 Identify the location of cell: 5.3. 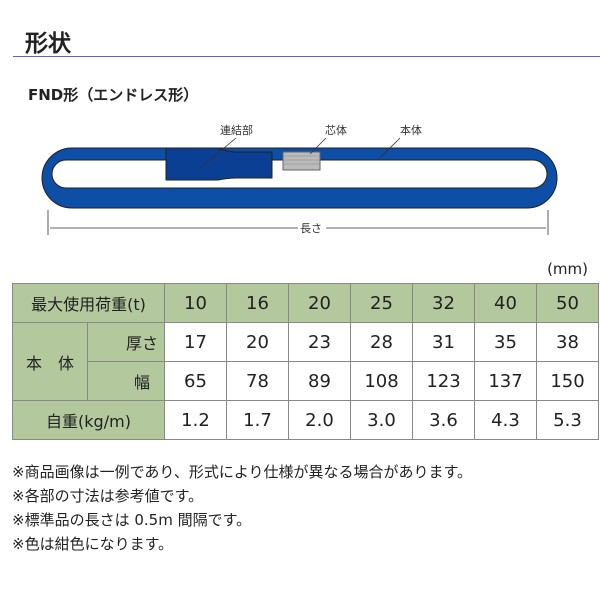
(567, 420).